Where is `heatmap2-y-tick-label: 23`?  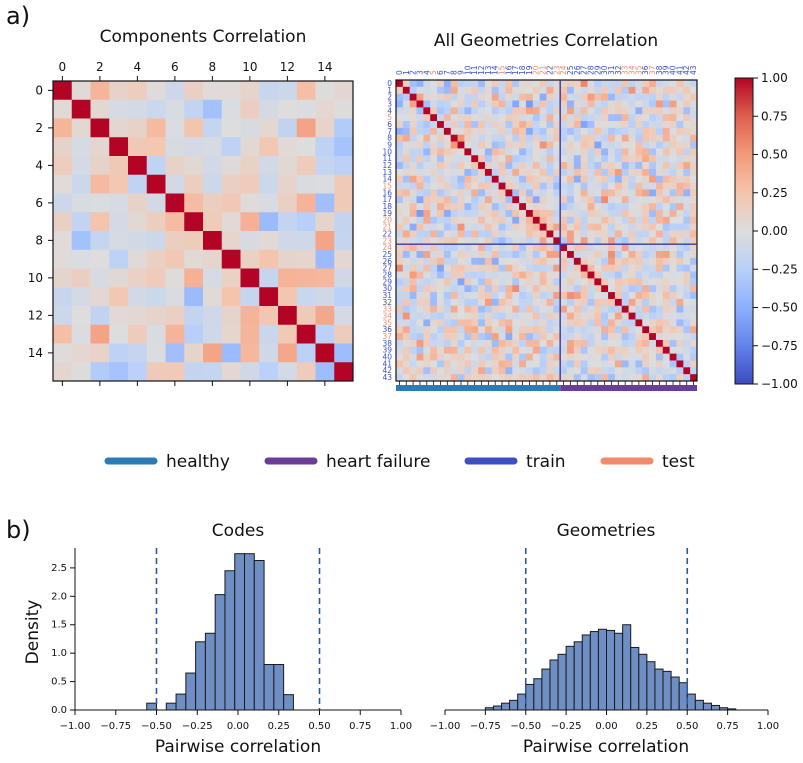 heatmap2-y-tick-label: 23 is located at coordinates (387, 240).